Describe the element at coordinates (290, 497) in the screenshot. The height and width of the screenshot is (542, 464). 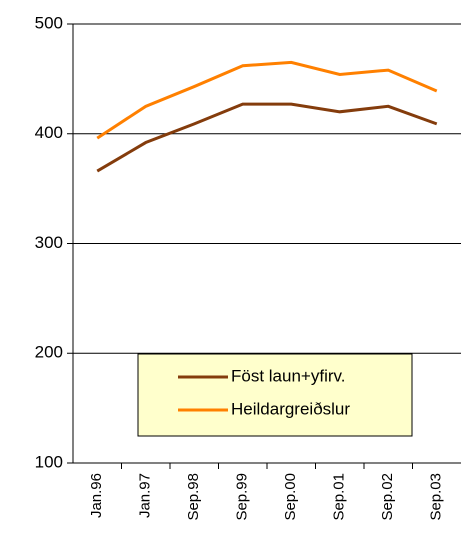
I see `x-tick-label: Sep.00` at that location.